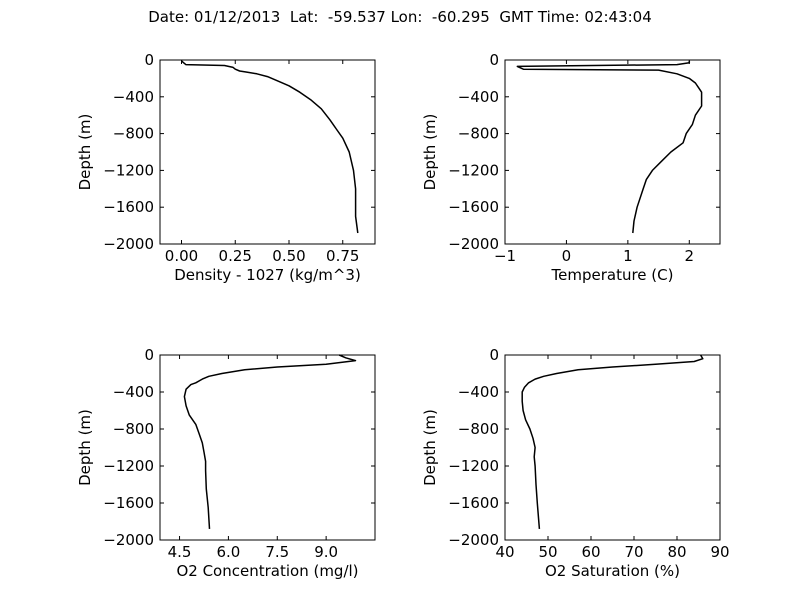  I want to click on x-tick-label: 6.0, so click(228, 552).